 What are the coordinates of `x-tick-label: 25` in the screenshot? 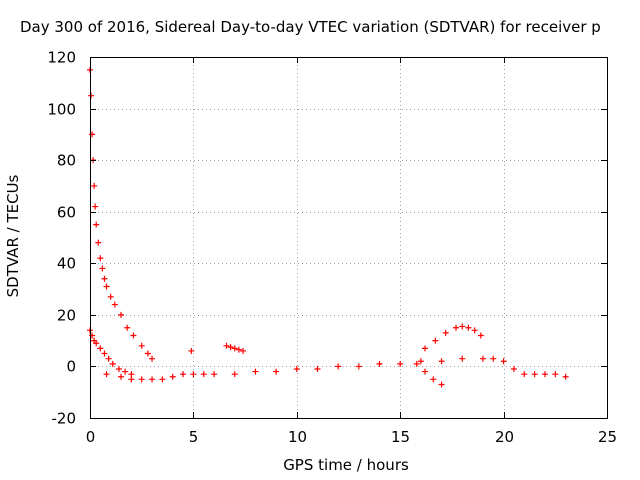 It's located at (607, 437).